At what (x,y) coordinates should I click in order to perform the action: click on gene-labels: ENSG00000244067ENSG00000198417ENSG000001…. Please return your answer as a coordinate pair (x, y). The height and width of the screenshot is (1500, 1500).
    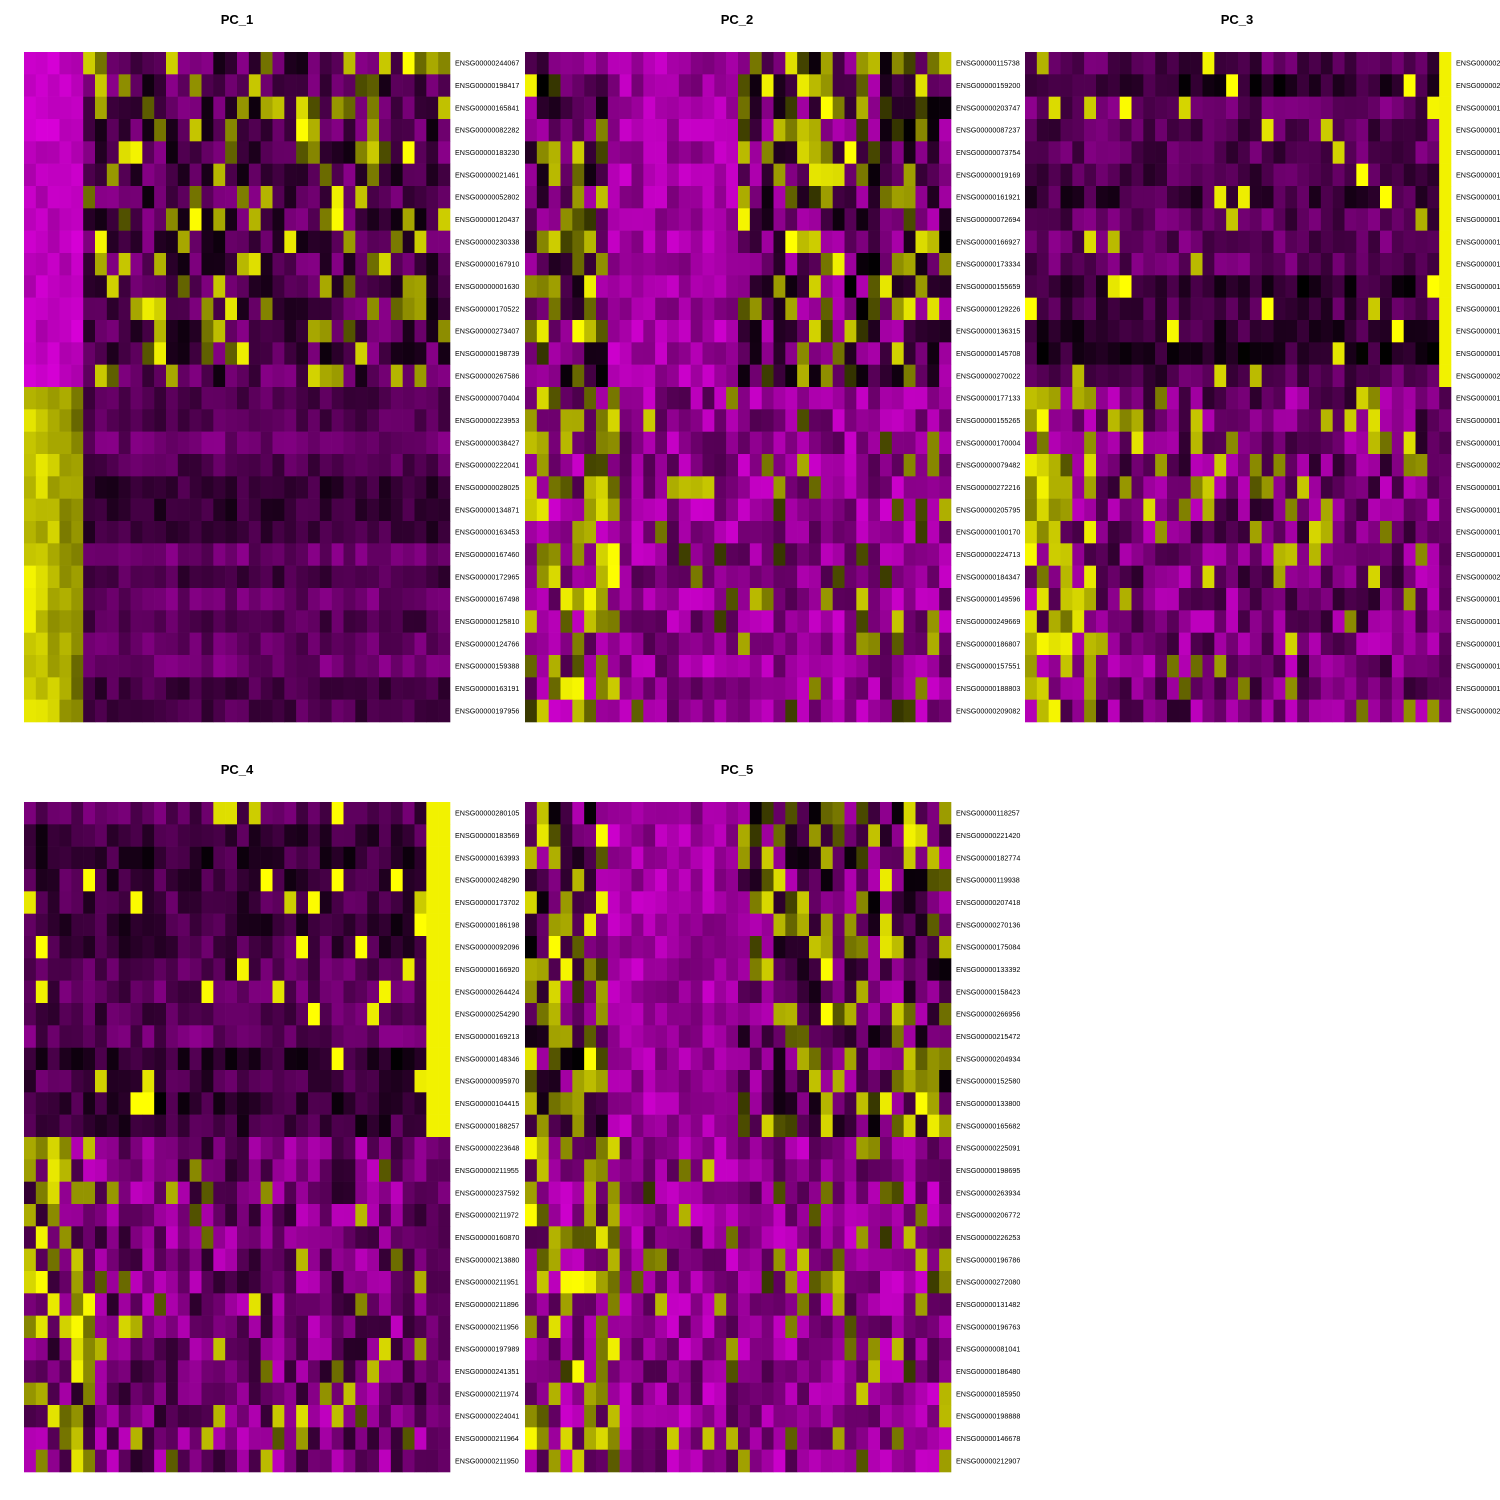
    Looking at the image, I should click on (487, 387).